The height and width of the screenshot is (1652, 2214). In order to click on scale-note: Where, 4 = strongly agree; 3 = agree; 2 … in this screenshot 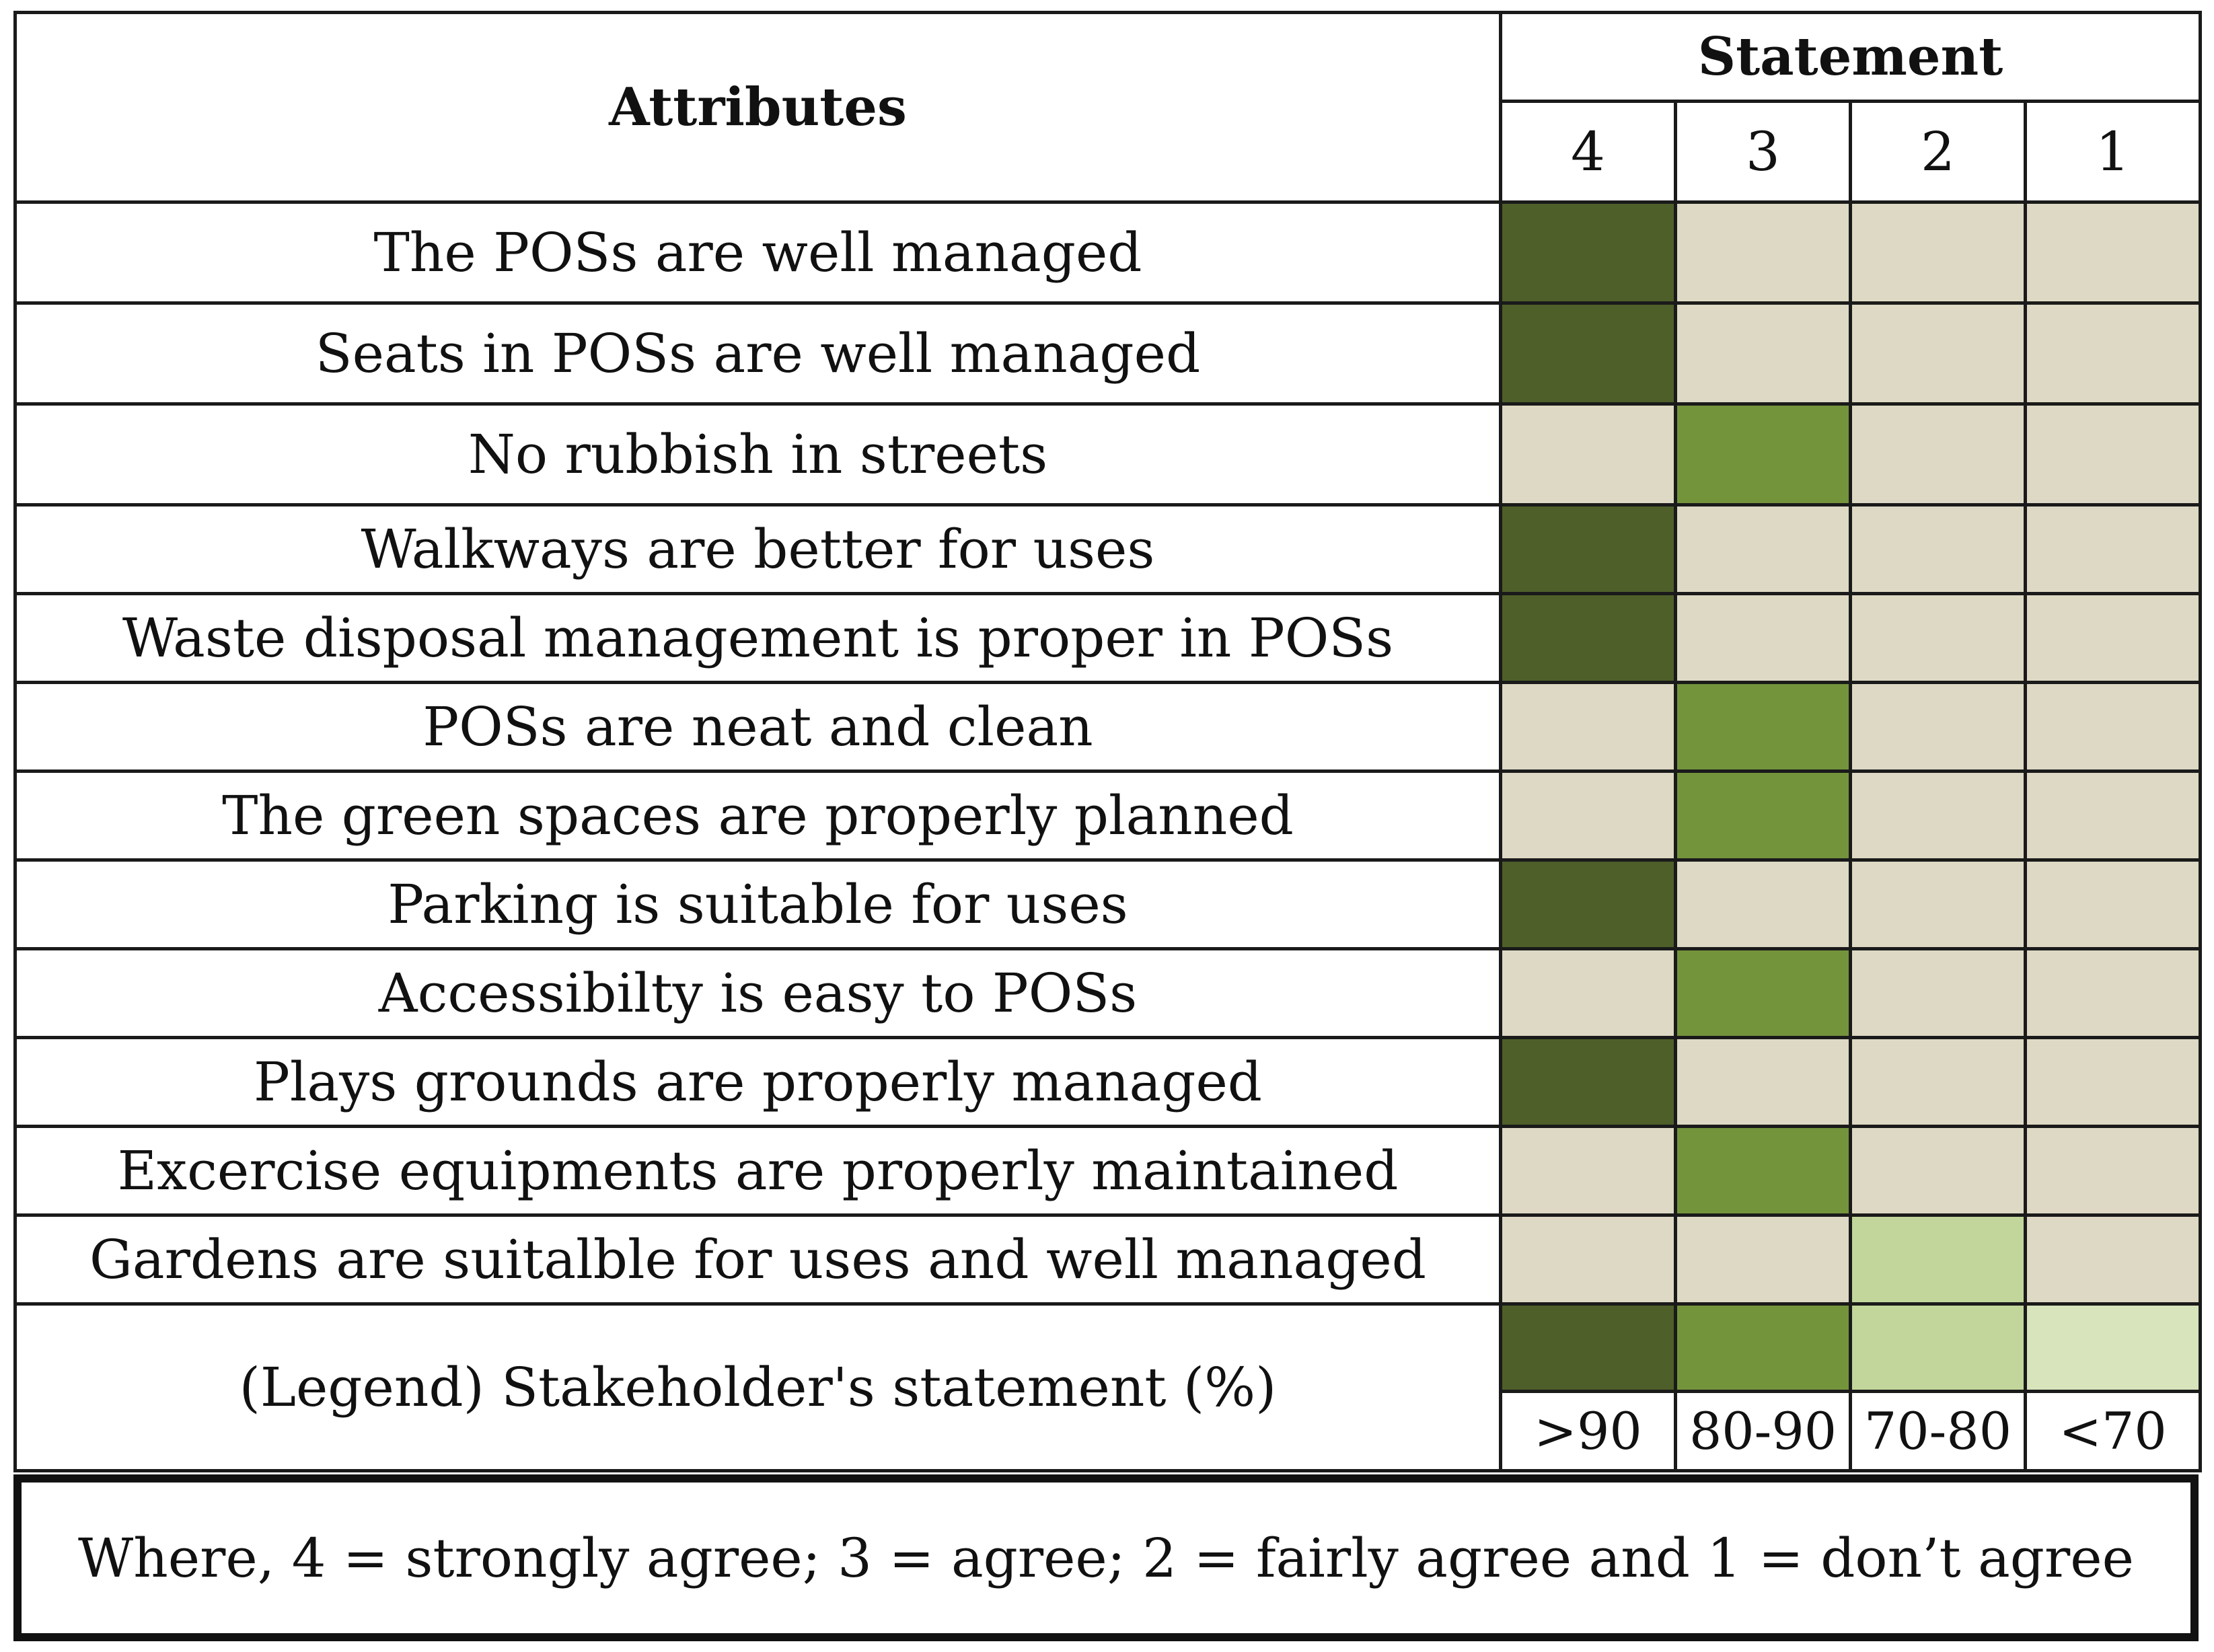, I will do `click(1106, 1557)`.